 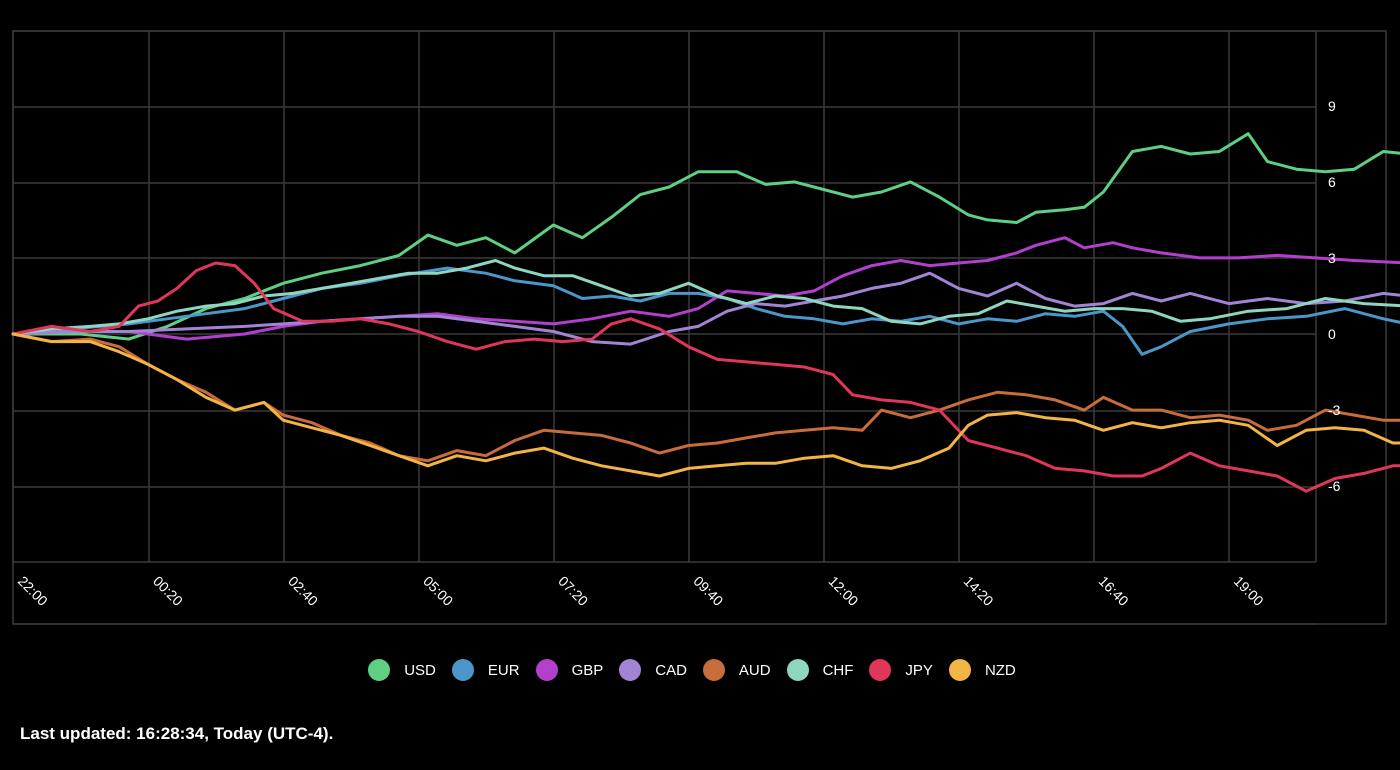 I want to click on legend-item-nzd: NZD, so click(x=982, y=670).